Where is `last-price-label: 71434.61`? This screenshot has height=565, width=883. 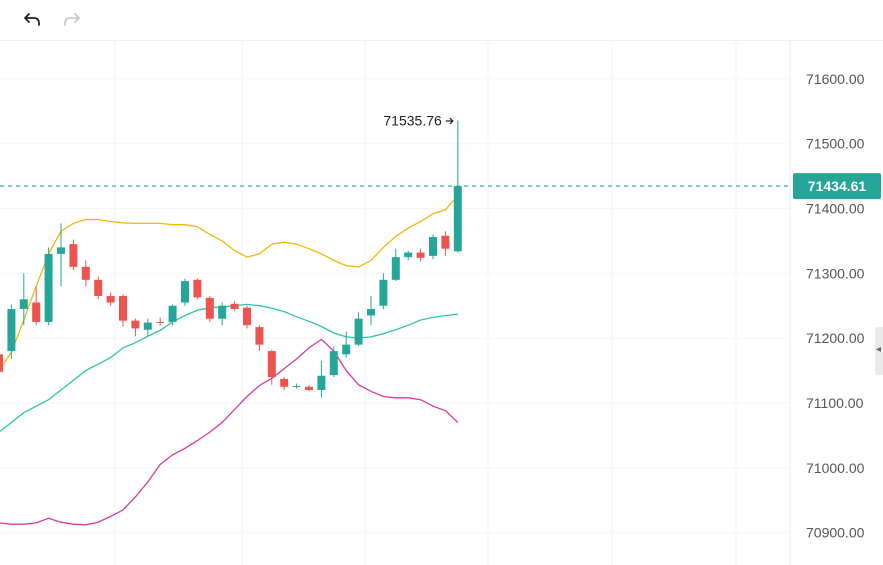 last-price-label: 71434.61 is located at coordinates (837, 186).